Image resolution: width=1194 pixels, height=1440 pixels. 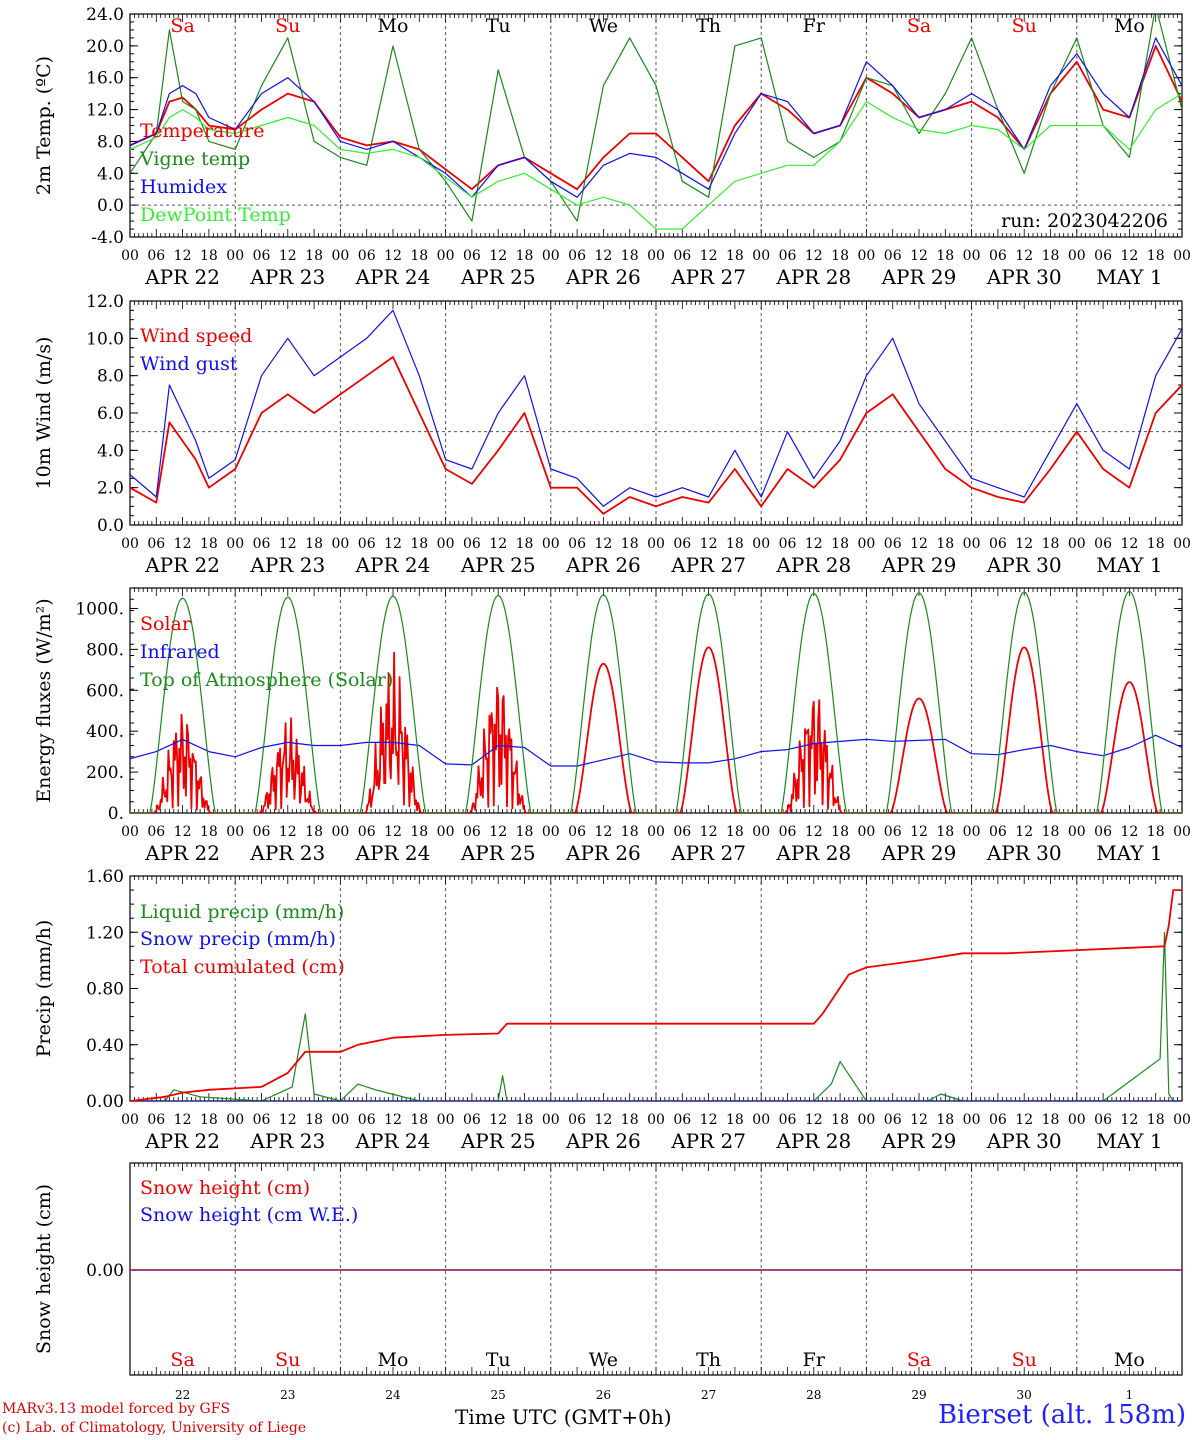 What do you see at coordinates (105, 1046) in the screenshot?
I see `y-tick-label: 0.40` at bounding box center [105, 1046].